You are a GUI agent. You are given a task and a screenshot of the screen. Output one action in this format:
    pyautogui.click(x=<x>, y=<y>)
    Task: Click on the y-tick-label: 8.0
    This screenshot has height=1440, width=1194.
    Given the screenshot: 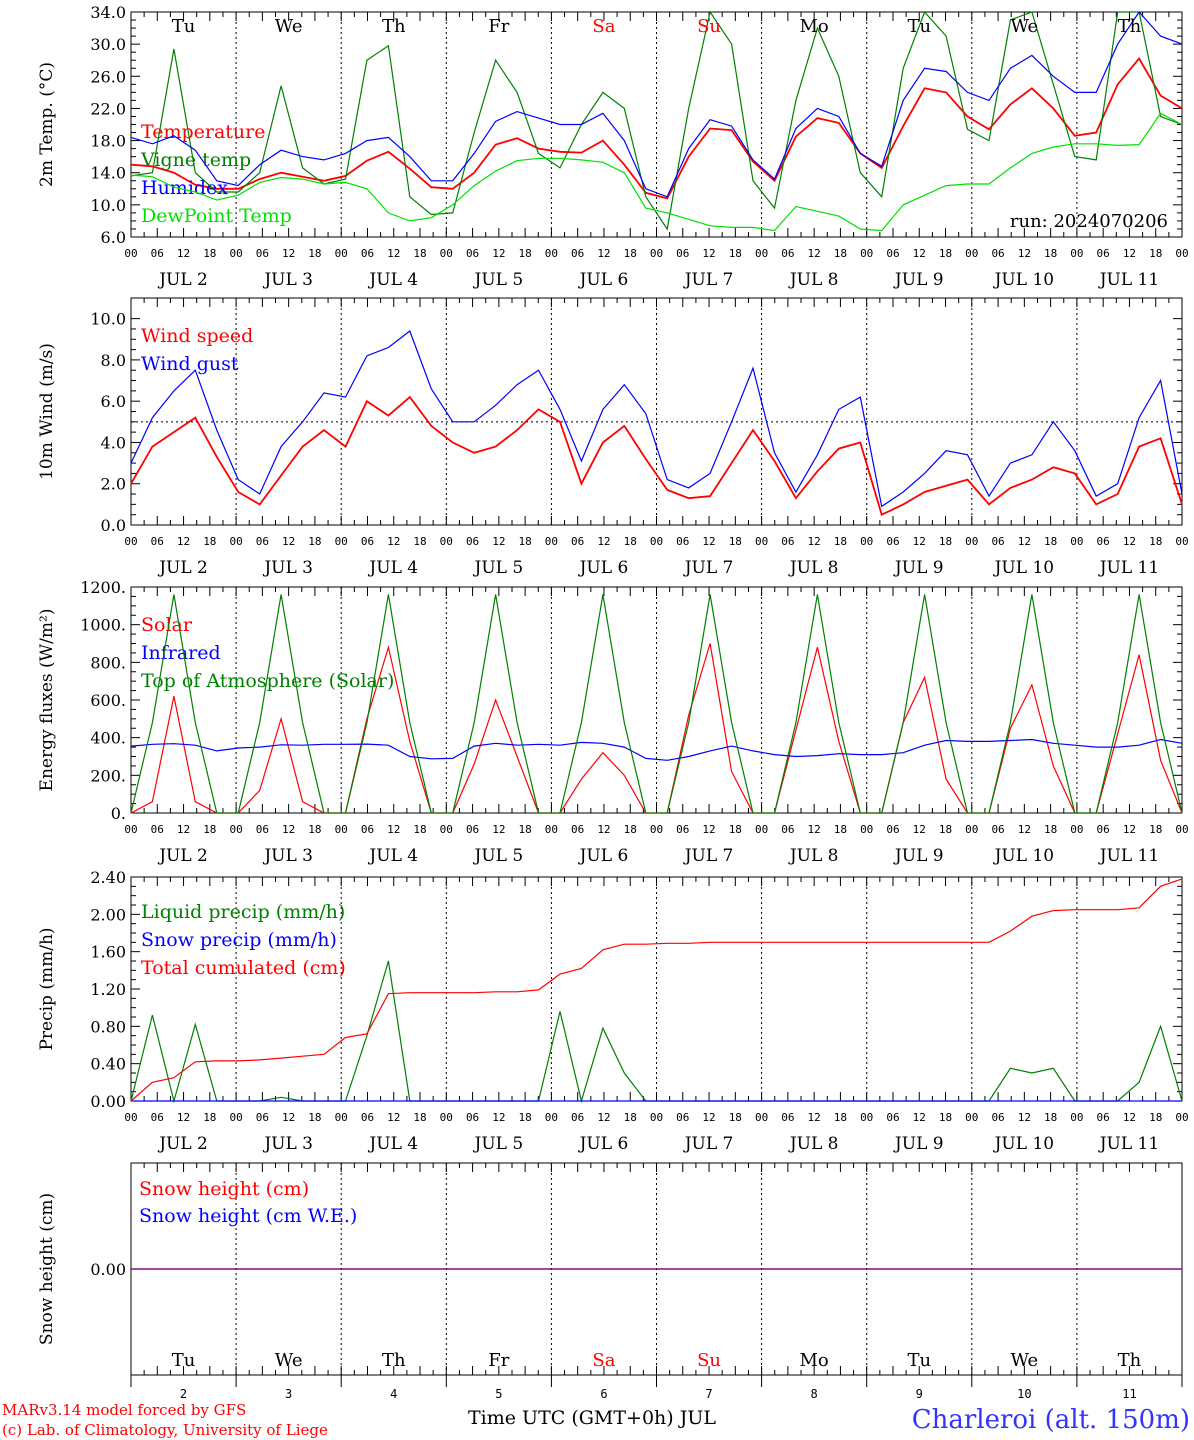 What is the action you would take?
    pyautogui.click(x=113, y=360)
    